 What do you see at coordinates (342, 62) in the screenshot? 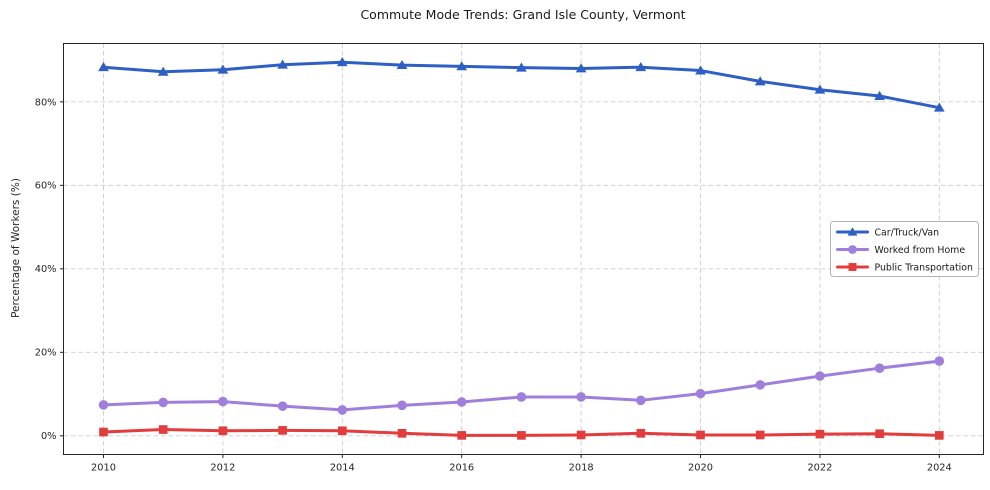
I see `data-point-car-truck-van-2014` at bounding box center [342, 62].